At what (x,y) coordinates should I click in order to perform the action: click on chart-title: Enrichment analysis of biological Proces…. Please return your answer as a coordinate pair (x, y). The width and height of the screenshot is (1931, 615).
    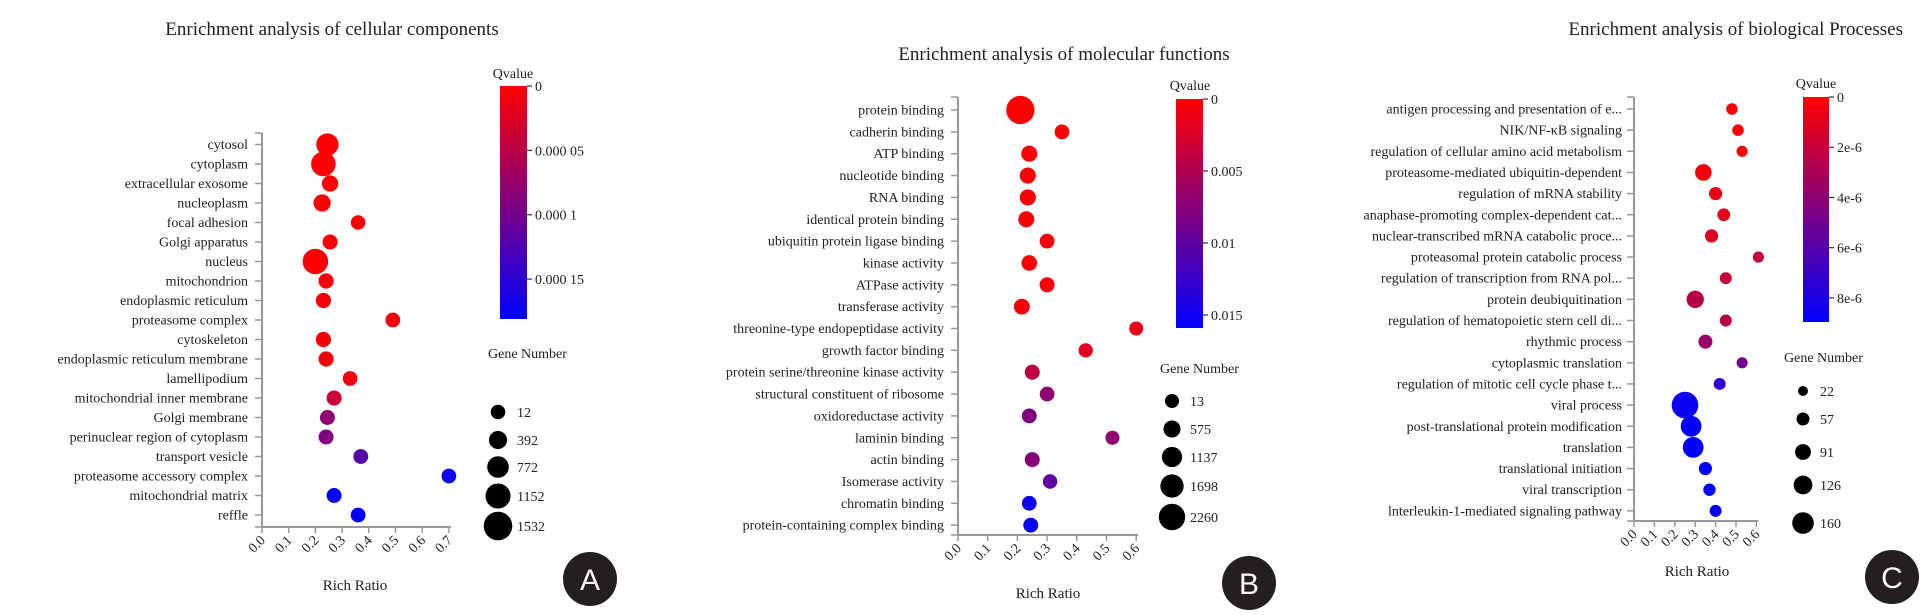
    Looking at the image, I should click on (1735, 29).